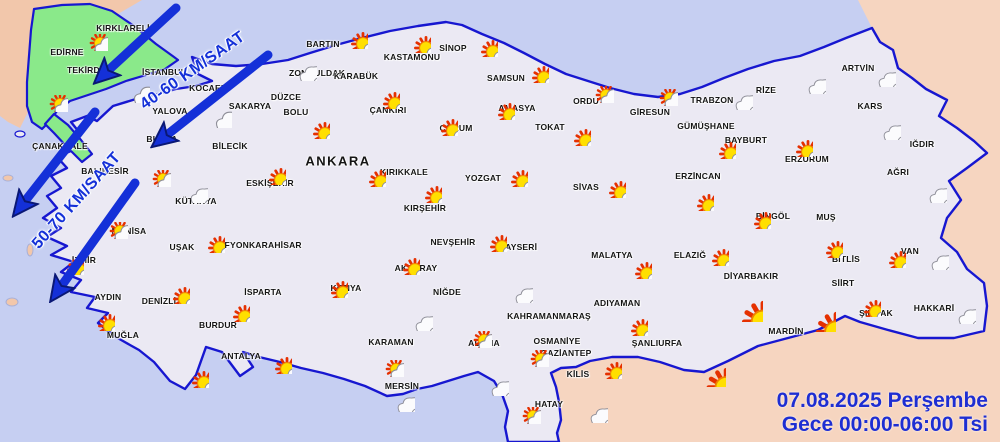 The width and height of the screenshot is (1000, 442). I want to click on city-label: MANİSA, so click(129, 231).